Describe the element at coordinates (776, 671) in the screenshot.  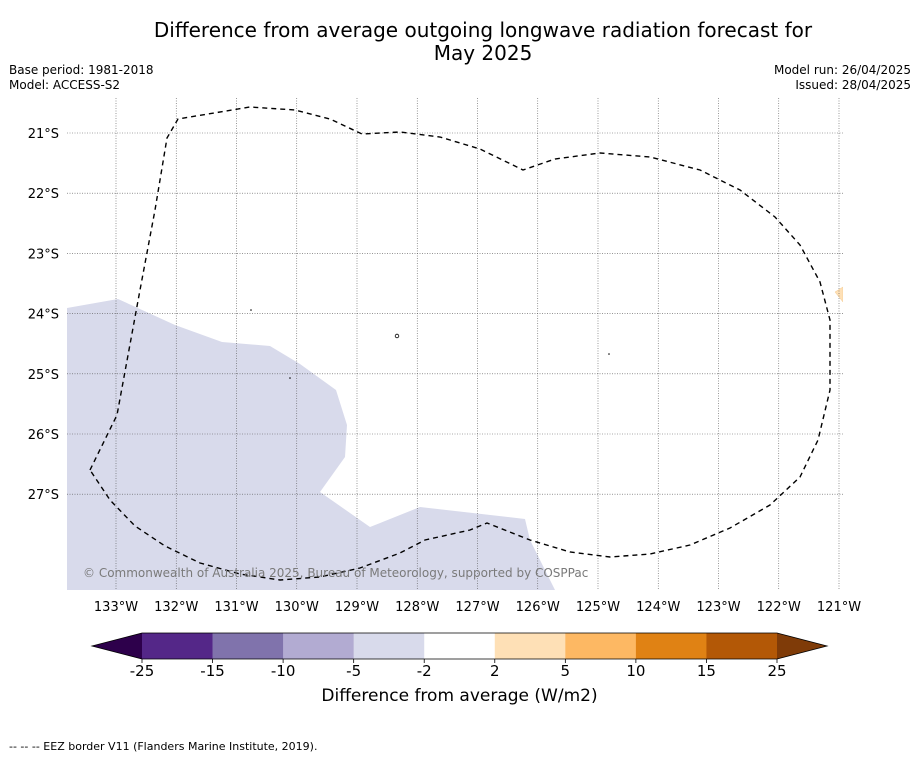
I see `colorbar-tick-label: 25` at that location.